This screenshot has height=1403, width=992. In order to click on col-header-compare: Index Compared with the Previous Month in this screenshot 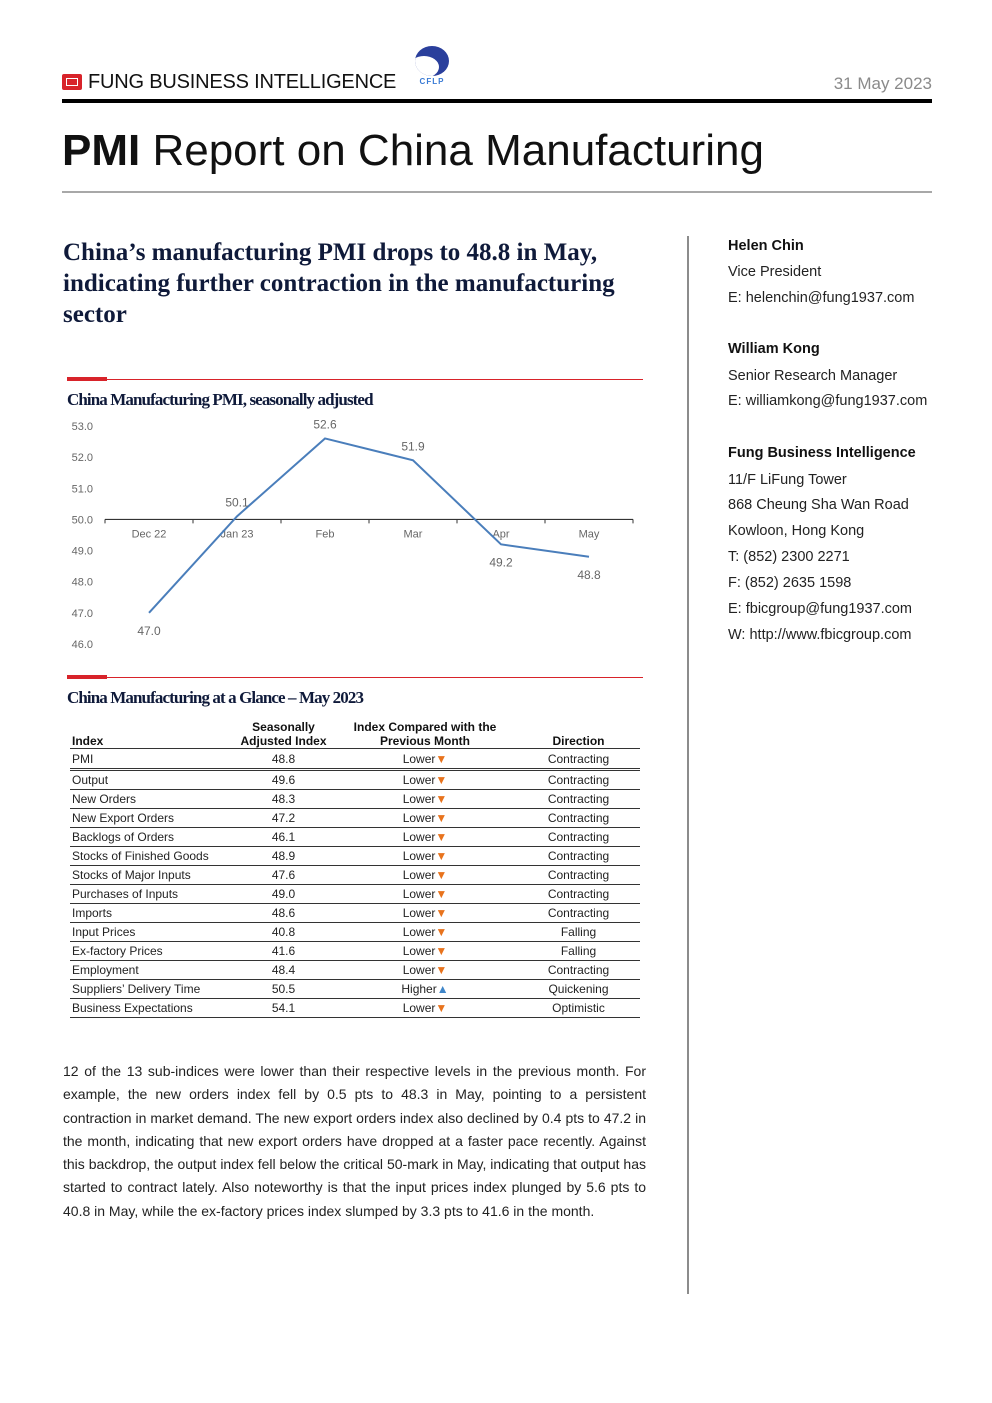, I will do `click(425, 733)`.